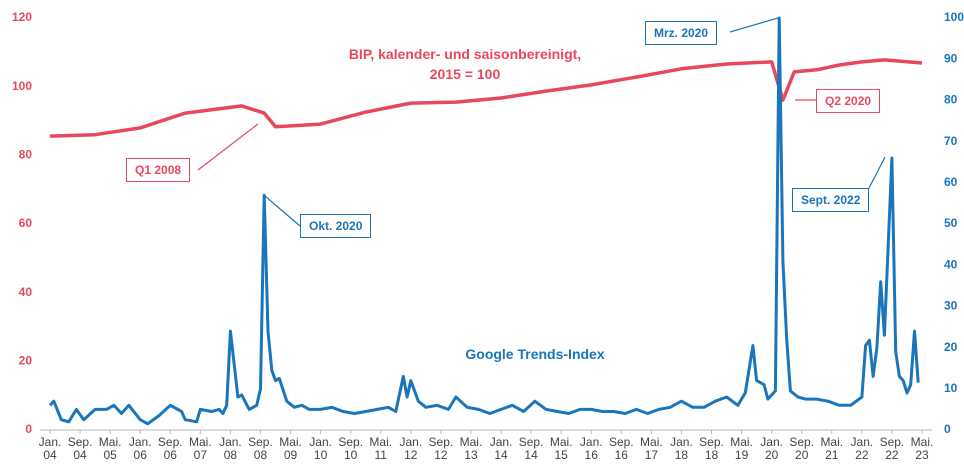  What do you see at coordinates (471, 448) in the screenshot?
I see `x-tick-label: Mai. 13` at bounding box center [471, 448].